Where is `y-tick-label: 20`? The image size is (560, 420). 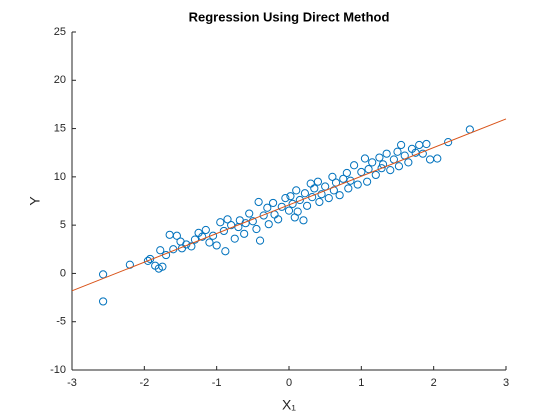 y-tick-label: 20 is located at coordinates (60, 80).